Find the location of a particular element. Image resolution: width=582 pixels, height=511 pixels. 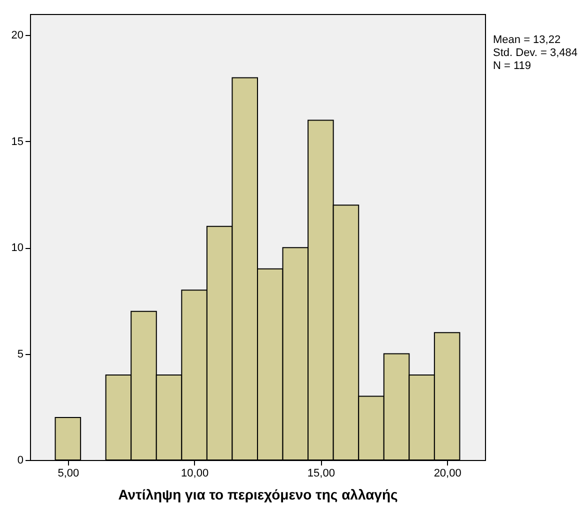

x-tick-label: 5,00 is located at coordinates (69, 474).